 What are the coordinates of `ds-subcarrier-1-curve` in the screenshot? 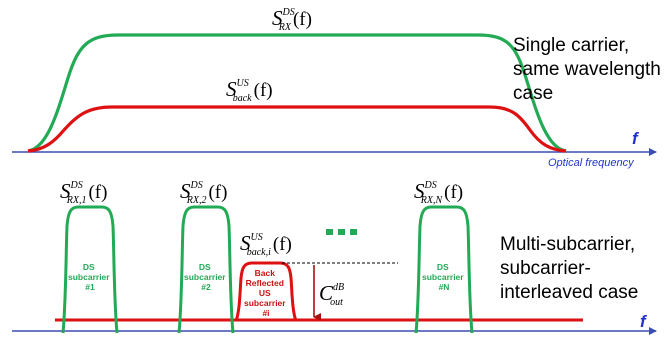 It's located at (90, 269).